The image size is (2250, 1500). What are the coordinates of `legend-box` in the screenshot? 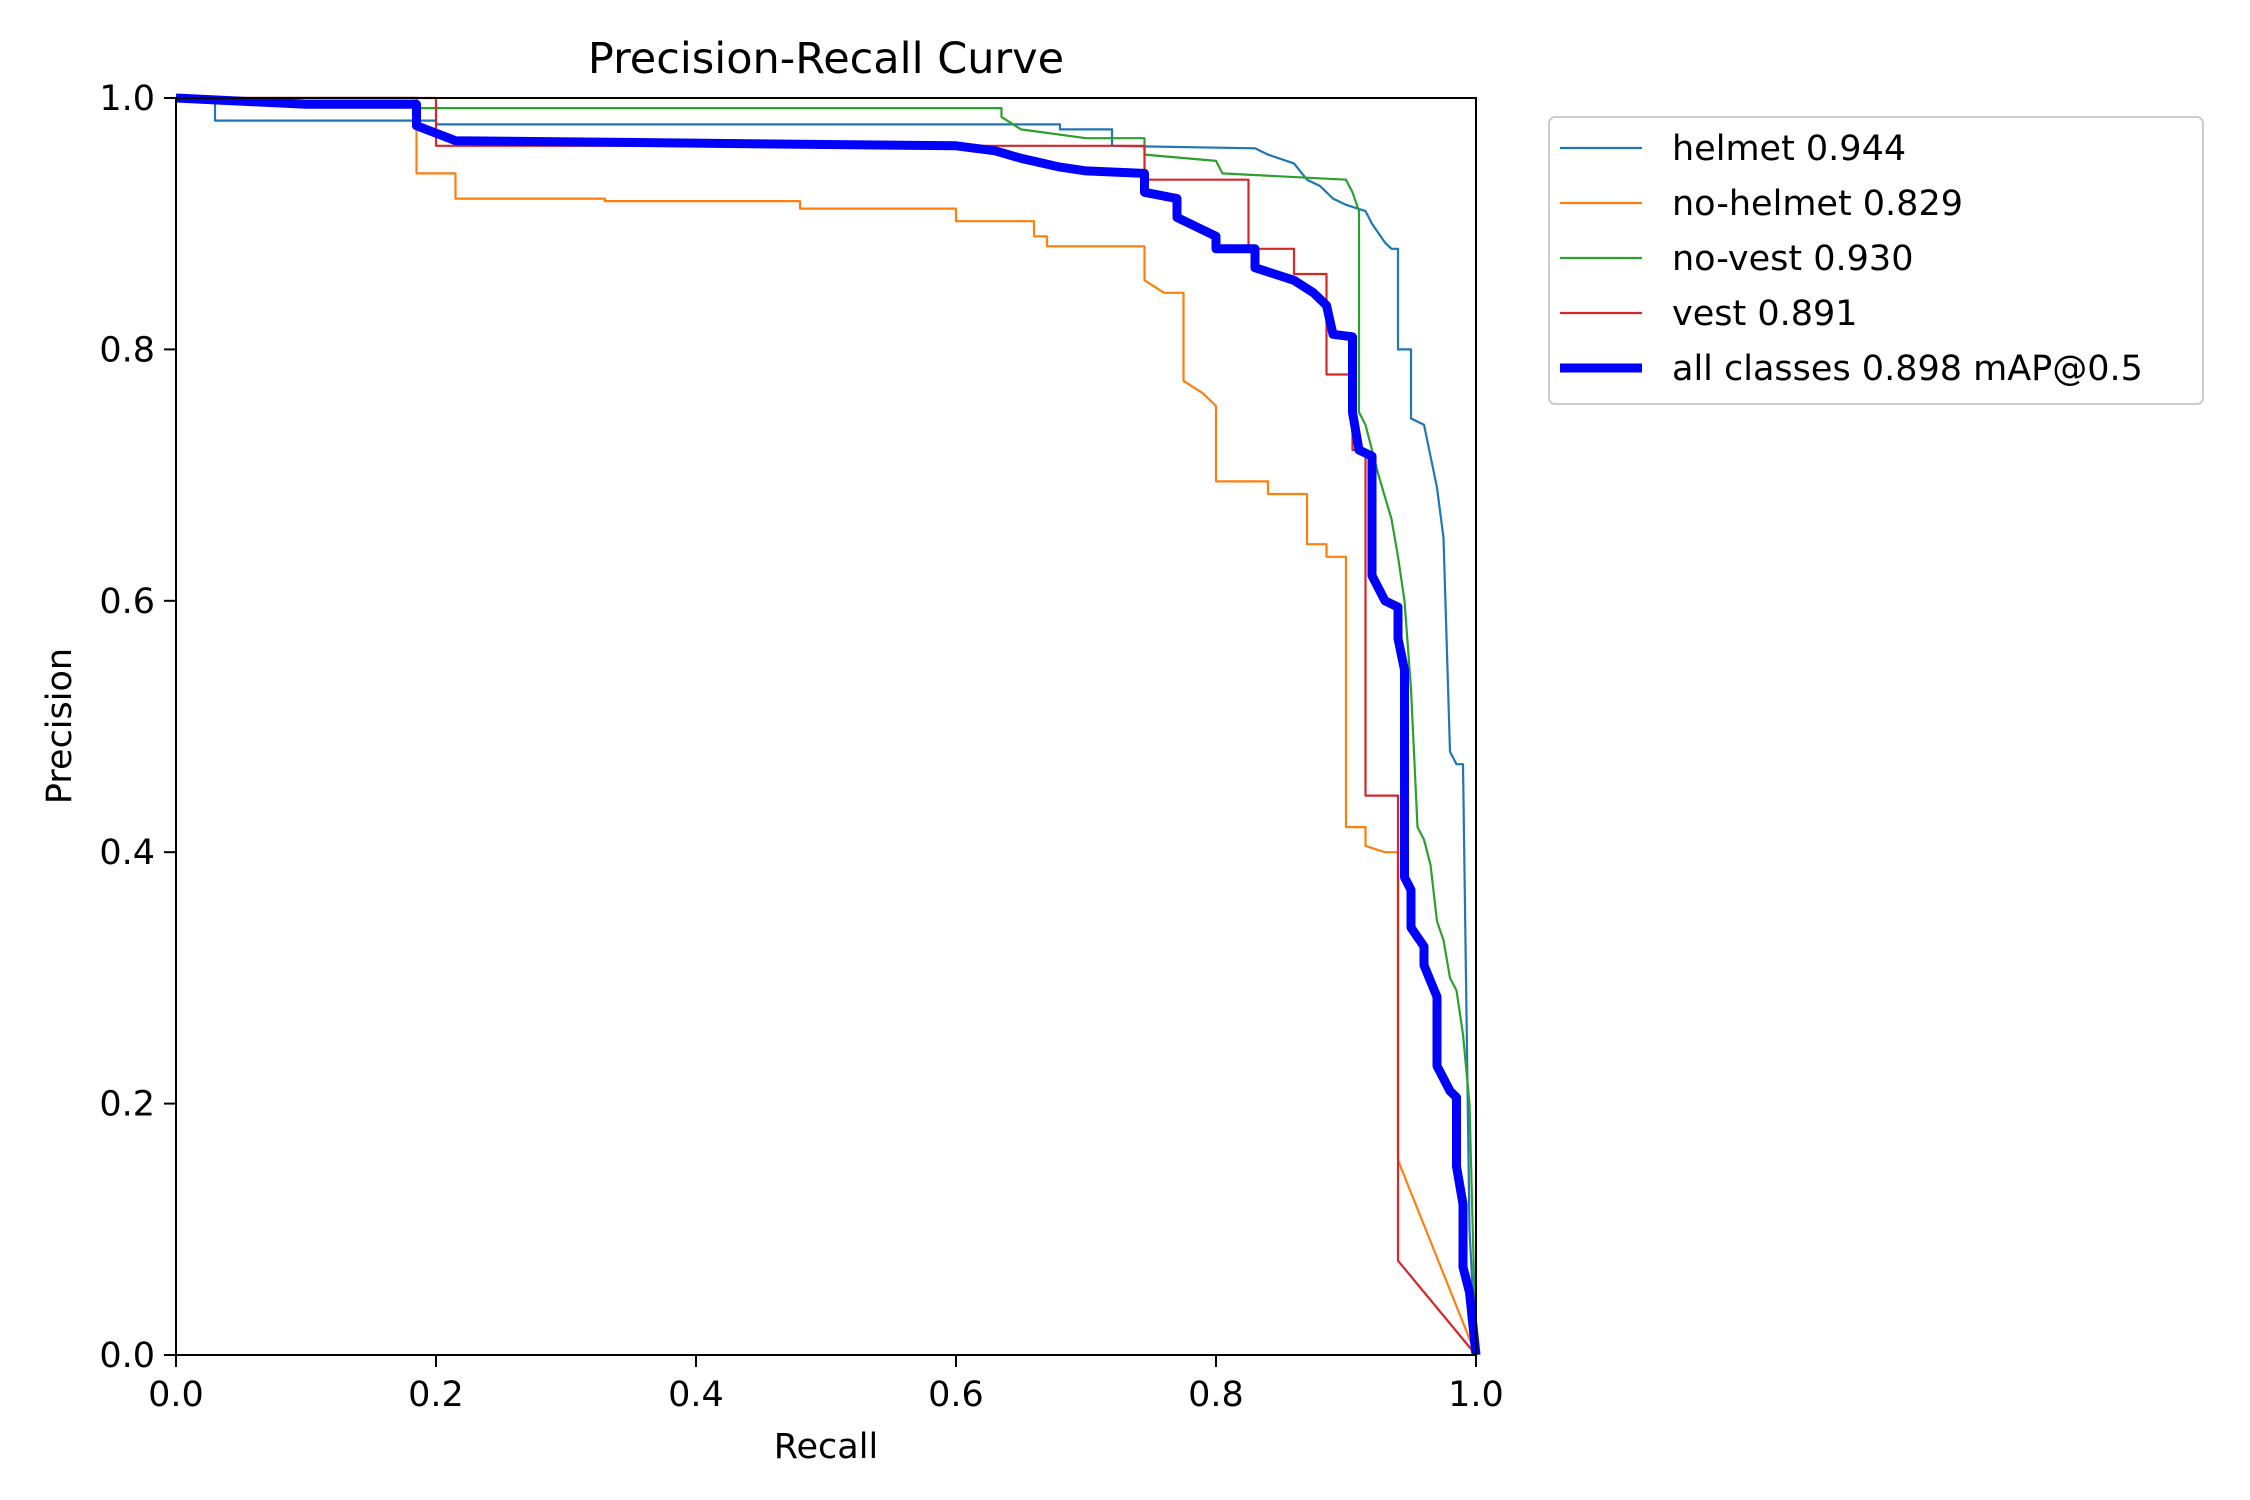 It's located at (1876, 260).